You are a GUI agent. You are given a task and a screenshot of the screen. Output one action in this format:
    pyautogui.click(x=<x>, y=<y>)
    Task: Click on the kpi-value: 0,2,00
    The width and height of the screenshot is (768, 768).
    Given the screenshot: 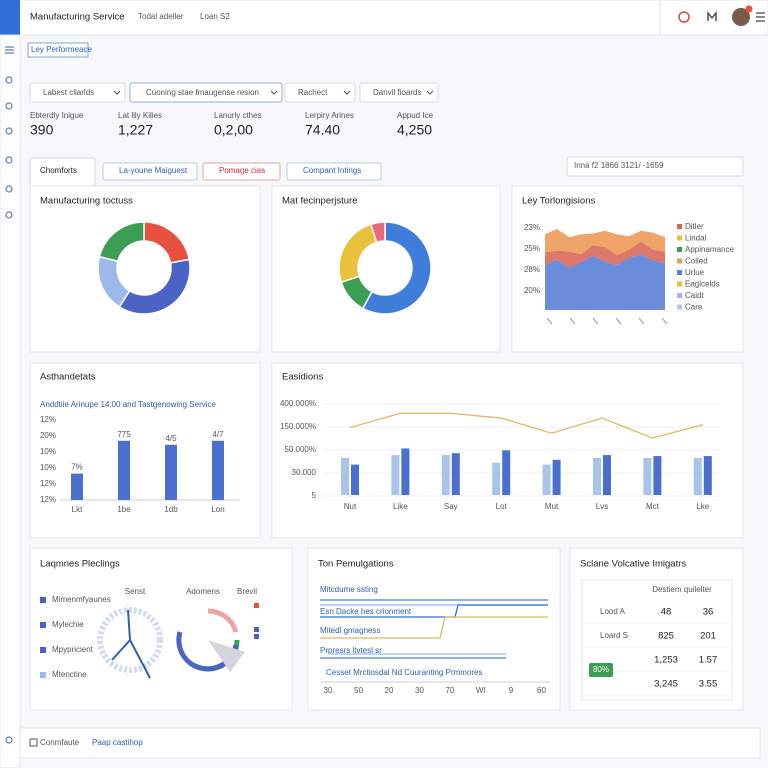 What is the action you would take?
    pyautogui.click(x=233, y=130)
    